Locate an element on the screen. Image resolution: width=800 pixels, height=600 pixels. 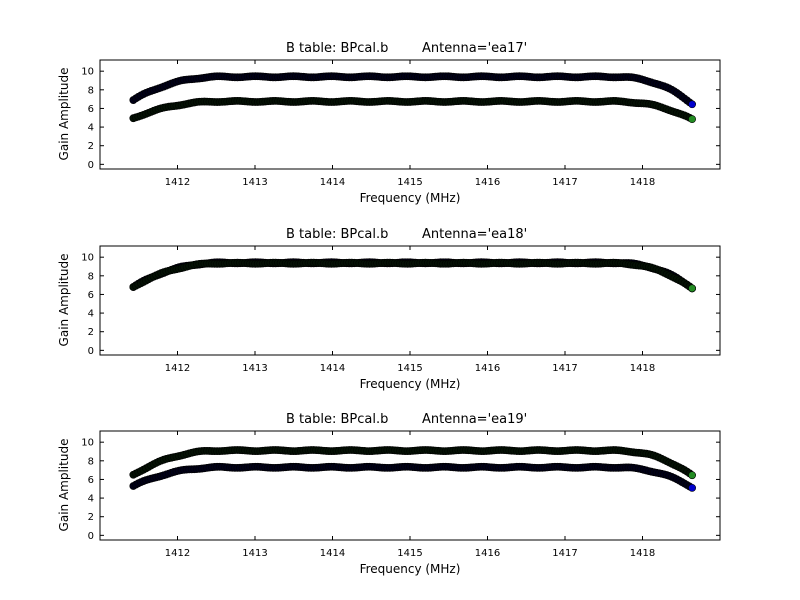
chart-title-antenna: Antenna='ea17' is located at coordinates (474, 48).